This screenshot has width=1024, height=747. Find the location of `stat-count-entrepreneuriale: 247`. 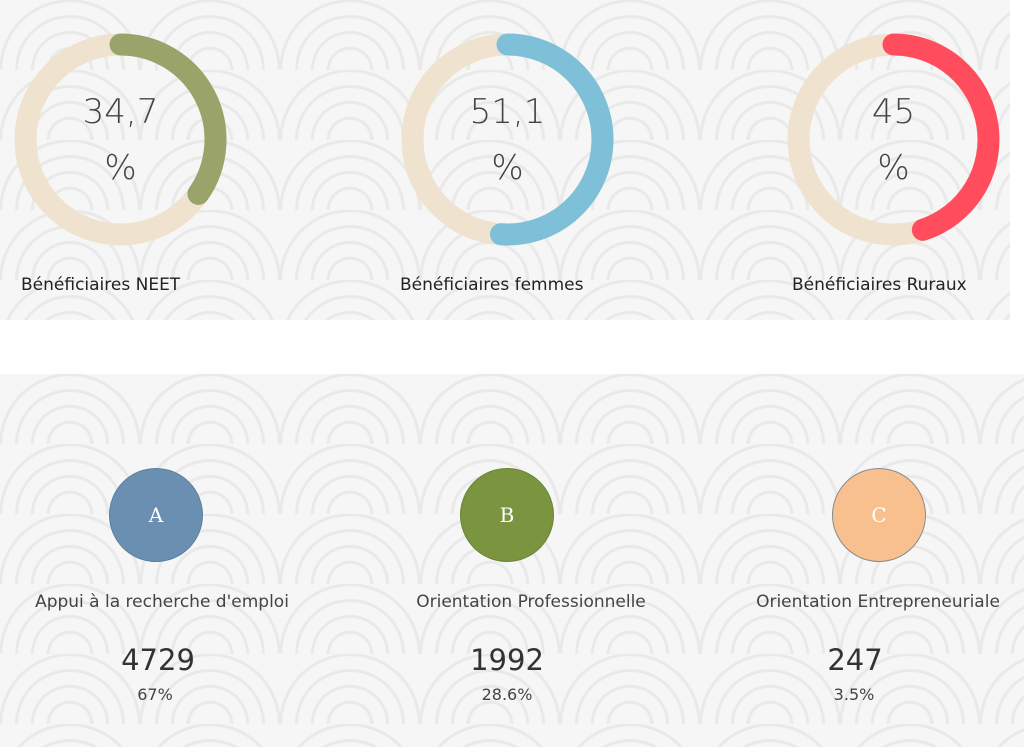

stat-count-entrepreneuriale: 247 is located at coordinates (855, 660).